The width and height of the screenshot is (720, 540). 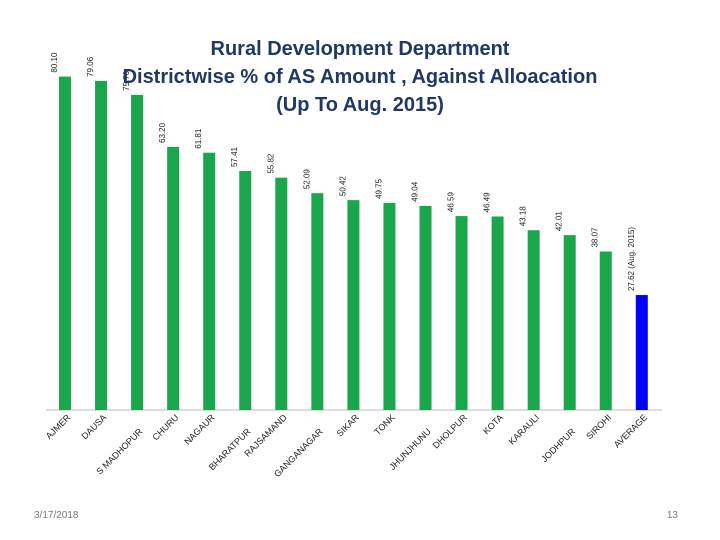 I want to click on page-number: 13, so click(x=673, y=515).